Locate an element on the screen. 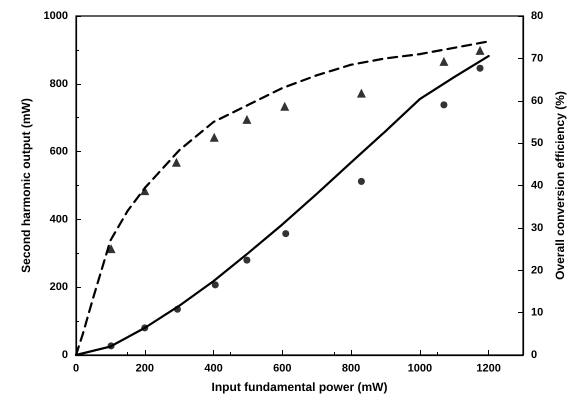 Image resolution: width=587 pixels, height=403 pixels. x-tick-label: 0 is located at coordinates (76, 368).